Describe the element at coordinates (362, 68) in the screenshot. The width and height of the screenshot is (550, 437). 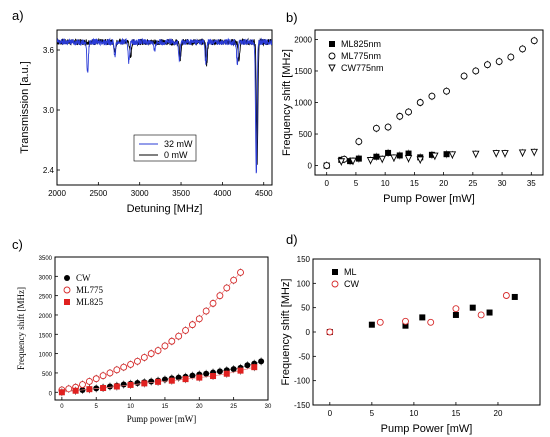
I see `legend-label: CW775nm` at that location.